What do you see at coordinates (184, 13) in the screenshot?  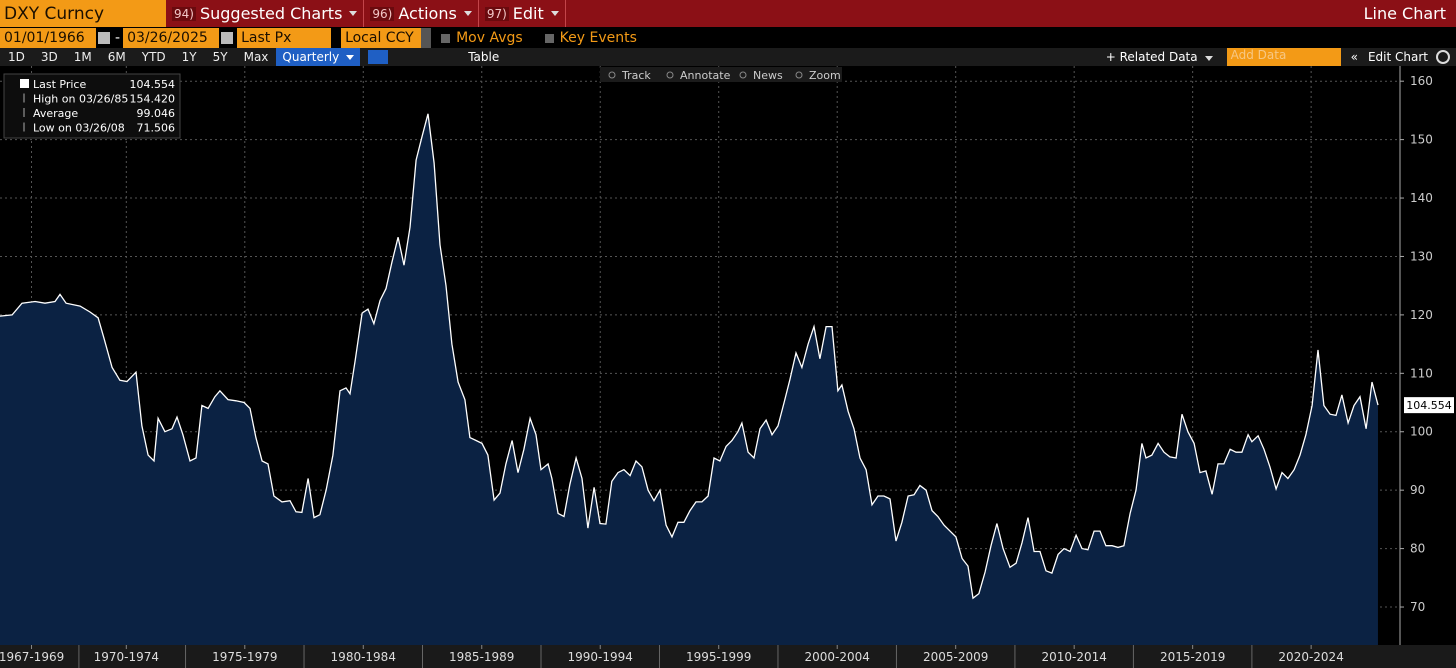 I see `menu-code: 94)` at bounding box center [184, 13].